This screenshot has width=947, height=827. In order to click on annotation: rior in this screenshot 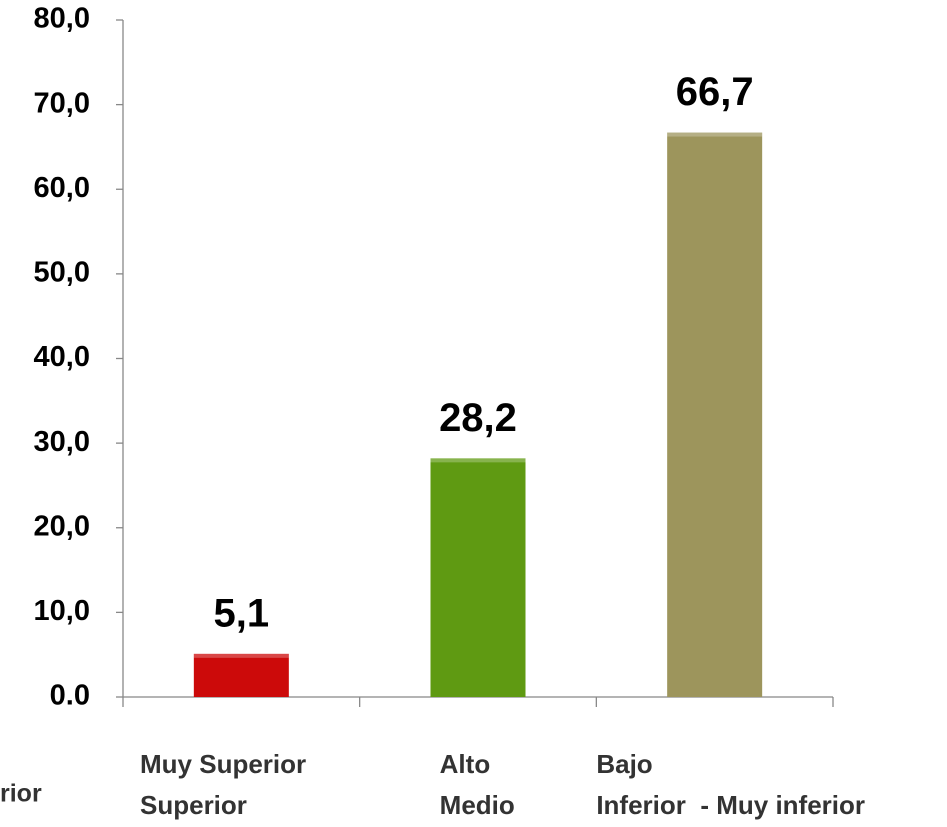, I will do `click(21, 794)`.